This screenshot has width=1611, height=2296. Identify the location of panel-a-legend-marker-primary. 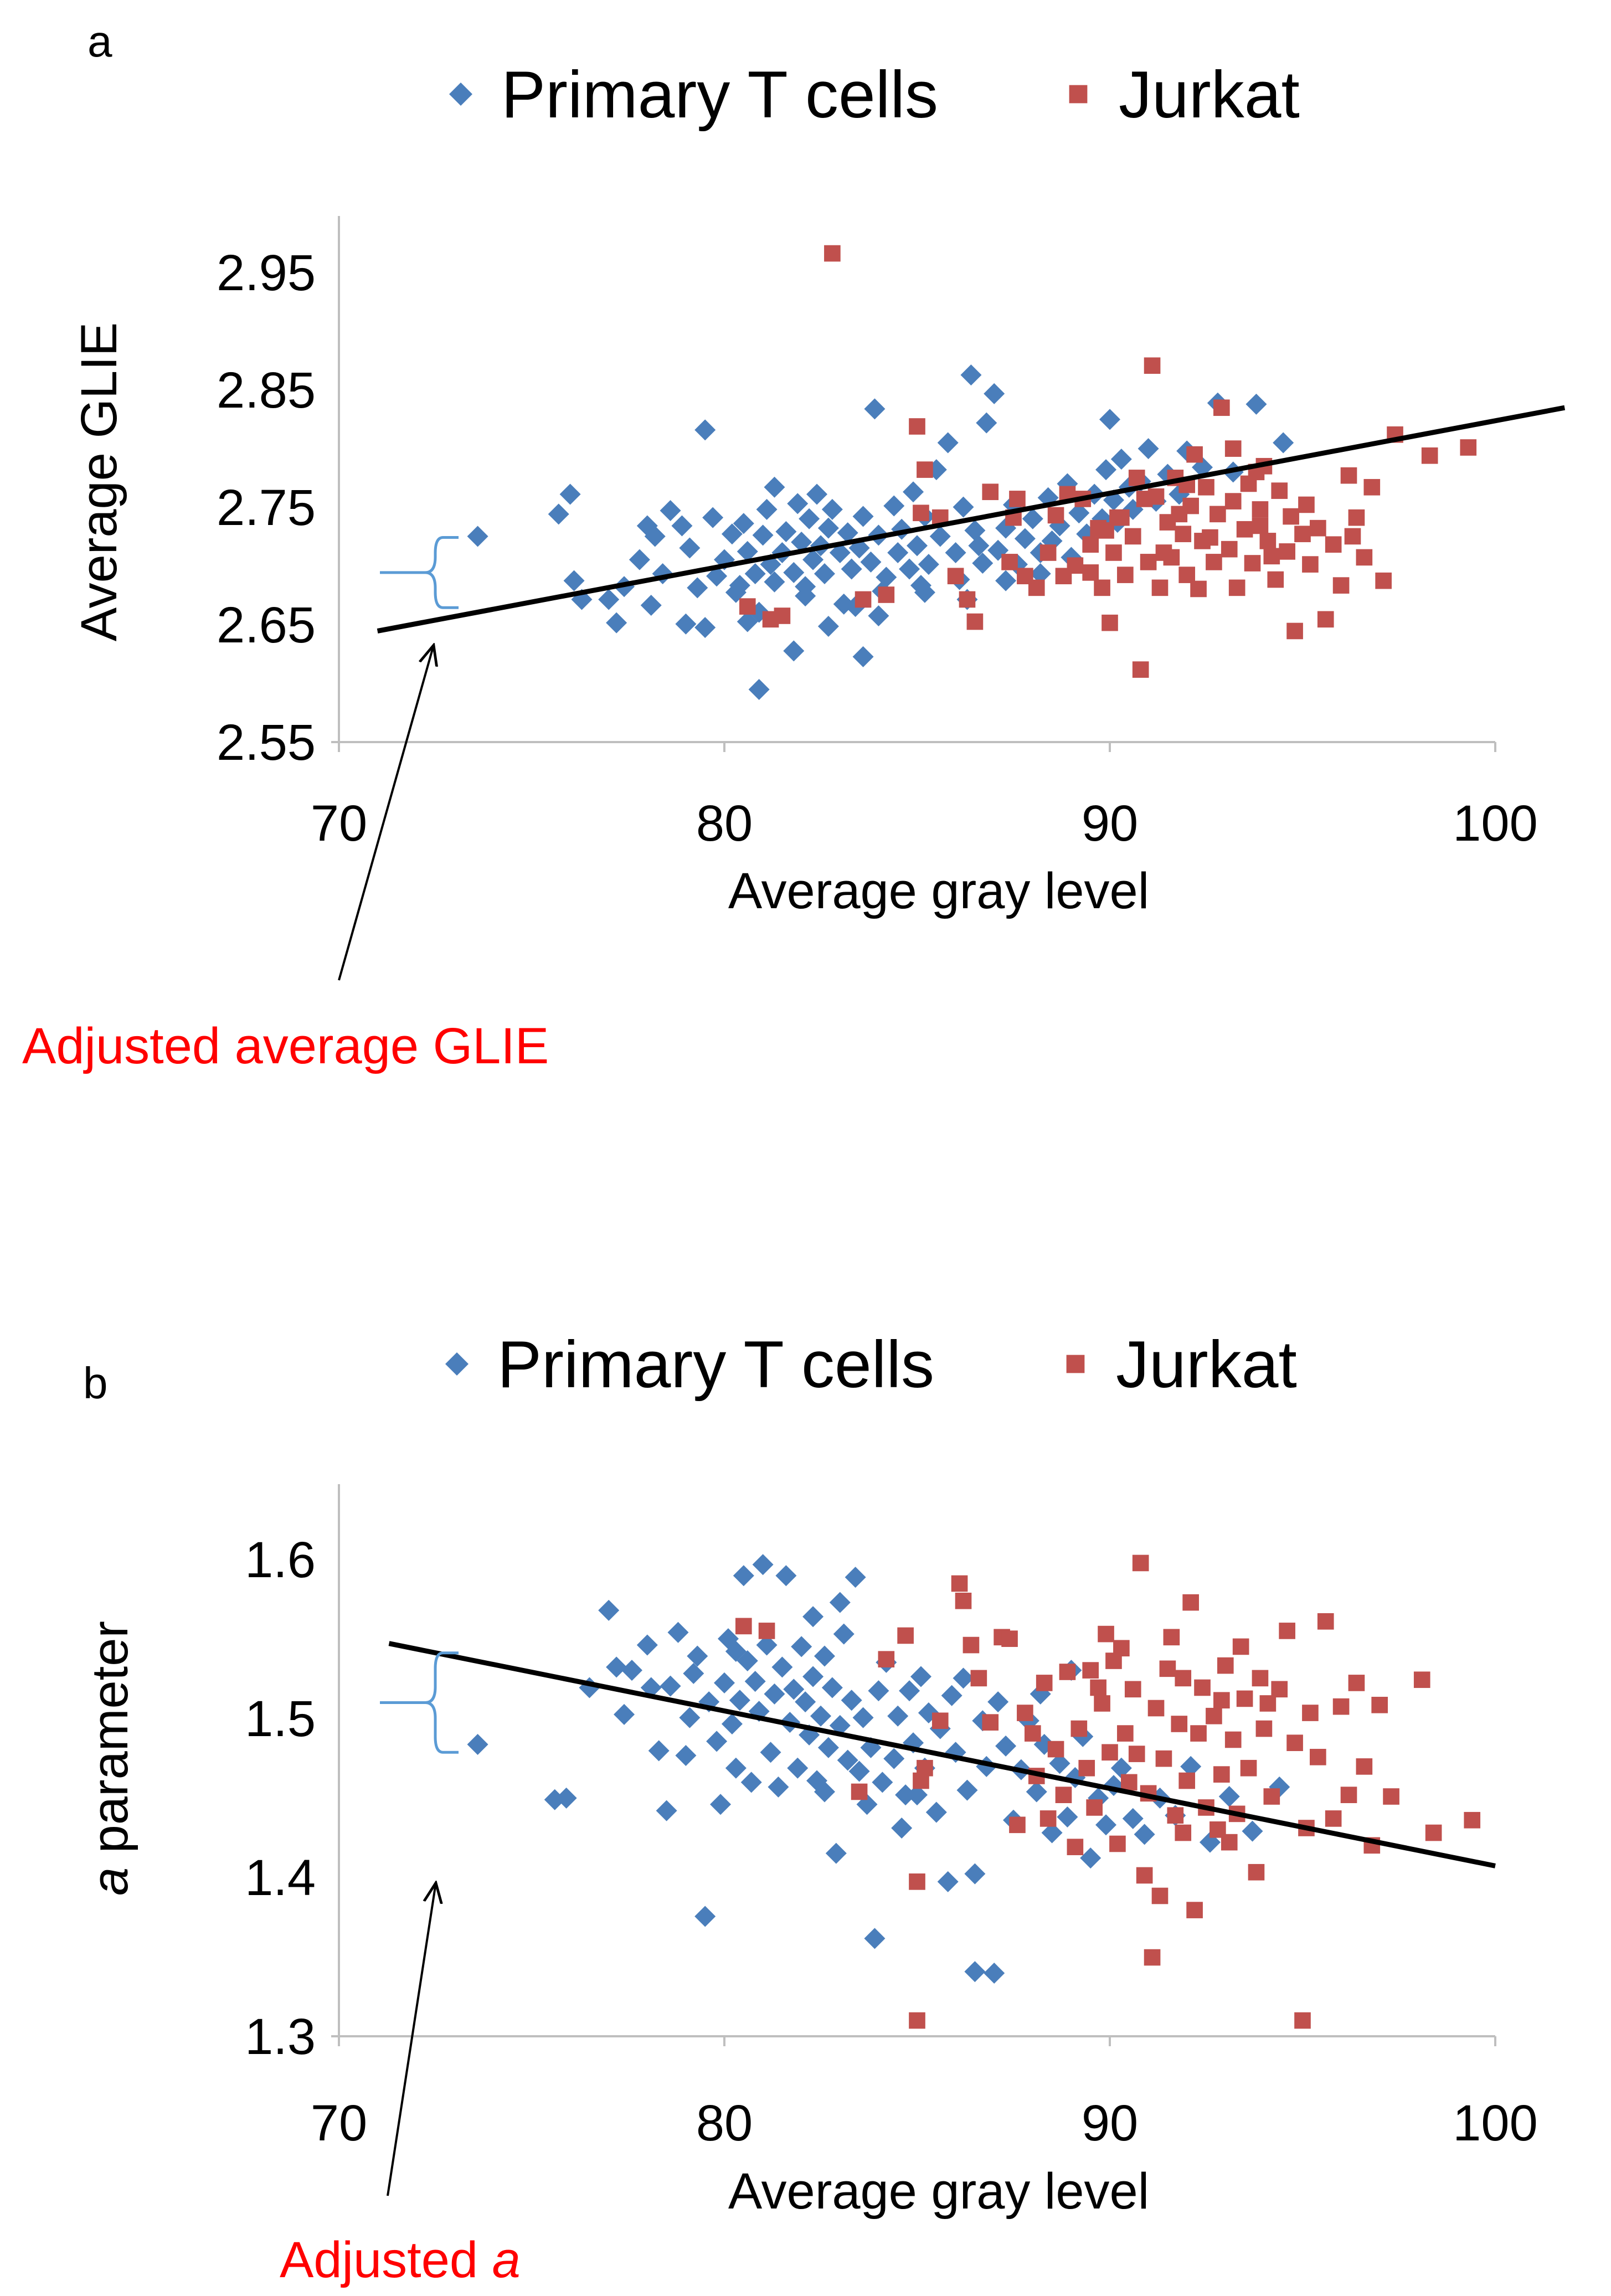
(460, 94).